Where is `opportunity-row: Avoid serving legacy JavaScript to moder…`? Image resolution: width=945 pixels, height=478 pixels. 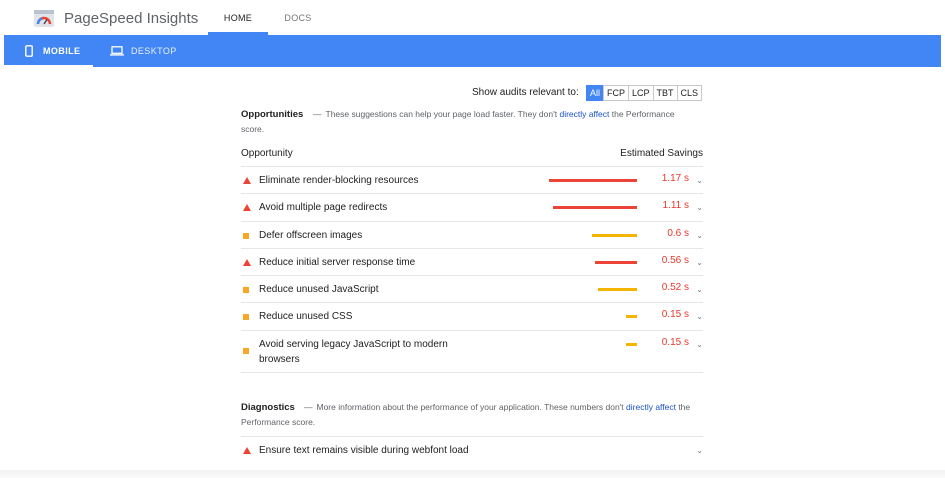 opportunity-row: Avoid serving legacy JavaScript to moder… is located at coordinates (472, 351).